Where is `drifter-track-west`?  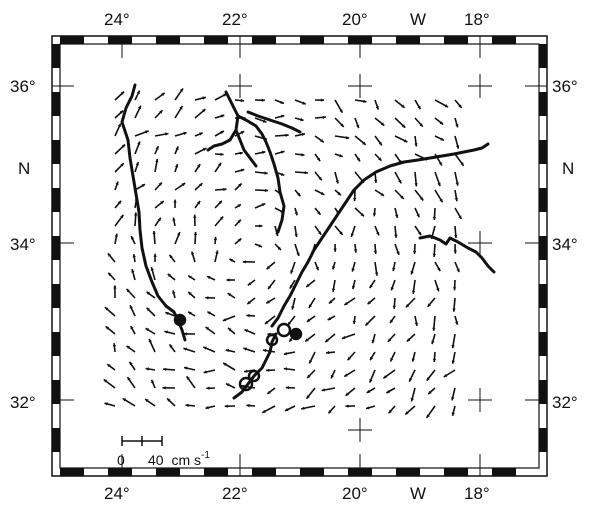
drifter-track-west is located at coordinates (153, 212).